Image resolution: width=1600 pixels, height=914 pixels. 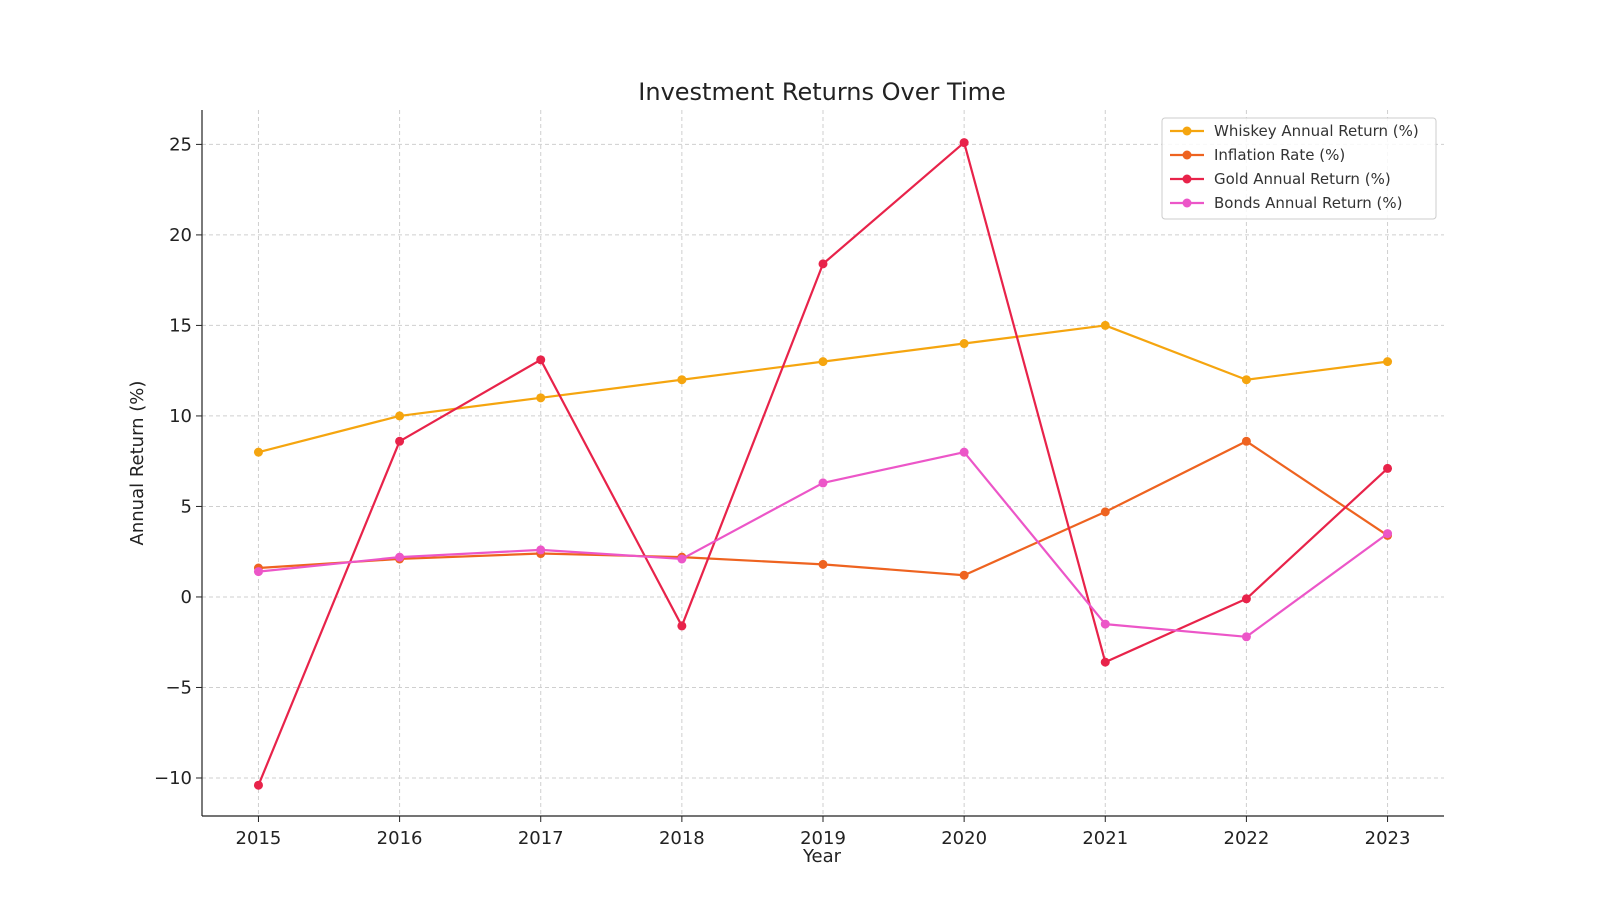 I want to click on y-tick-label: 5, so click(x=186, y=506).